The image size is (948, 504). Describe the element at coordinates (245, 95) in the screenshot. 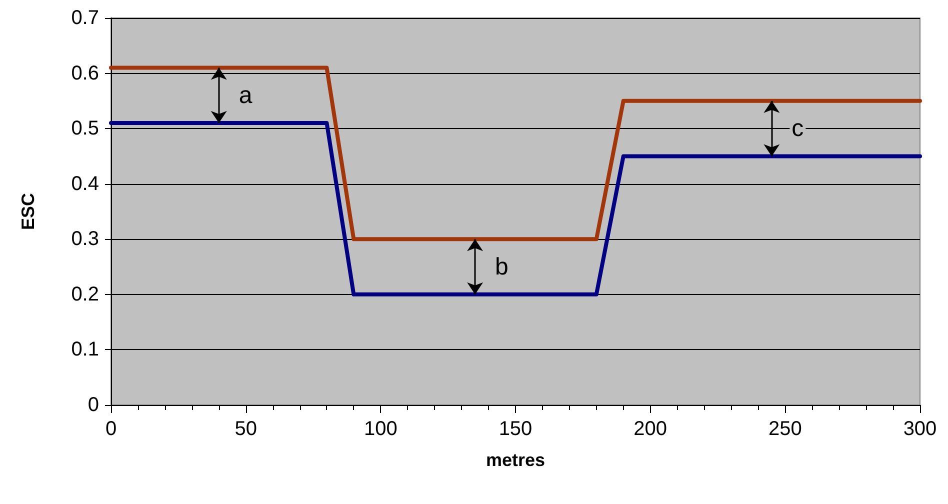

I see `annotation: a` at that location.